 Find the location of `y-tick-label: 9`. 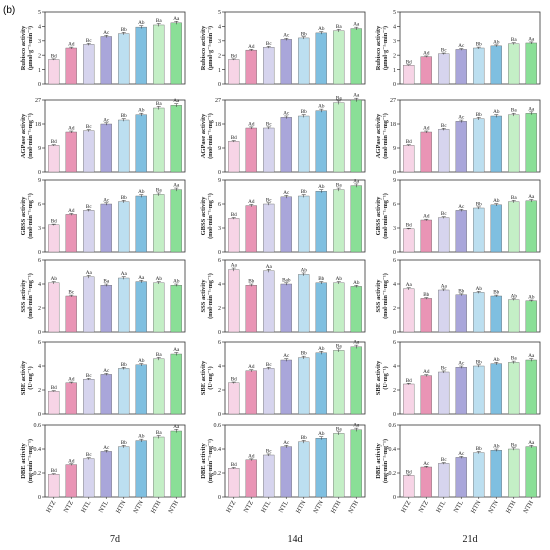

y-tick-label: 9 is located at coordinates (219, 181).